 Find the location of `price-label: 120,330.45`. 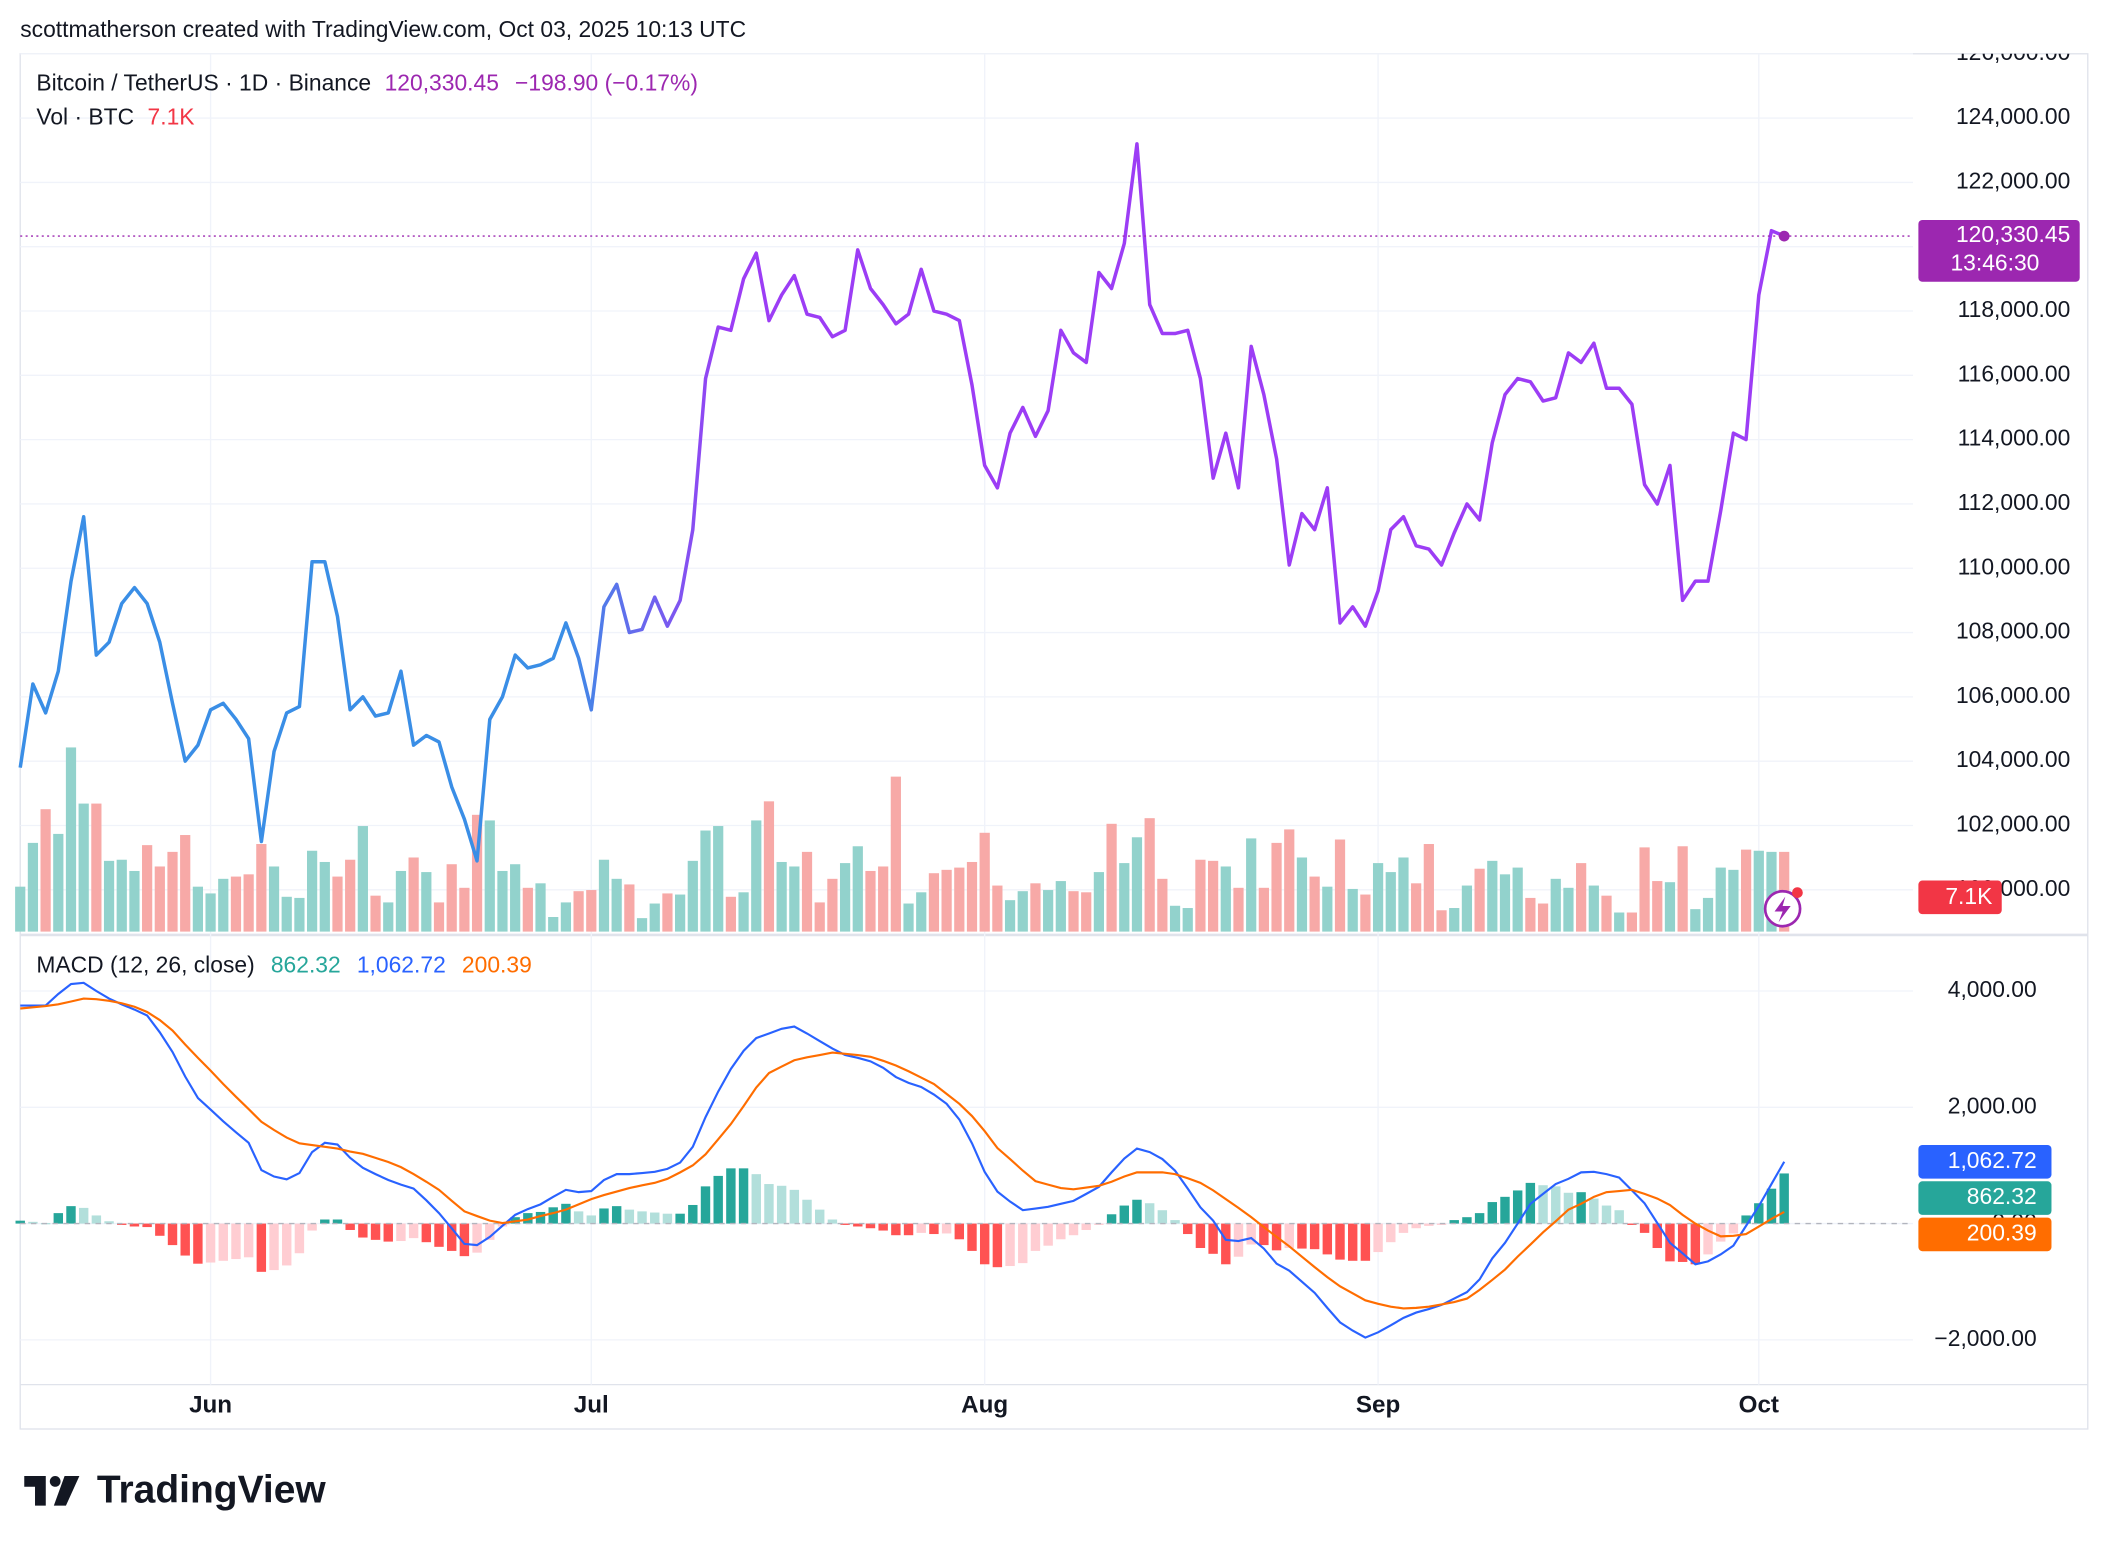

price-label: 120,330.45 is located at coordinates (442, 83).